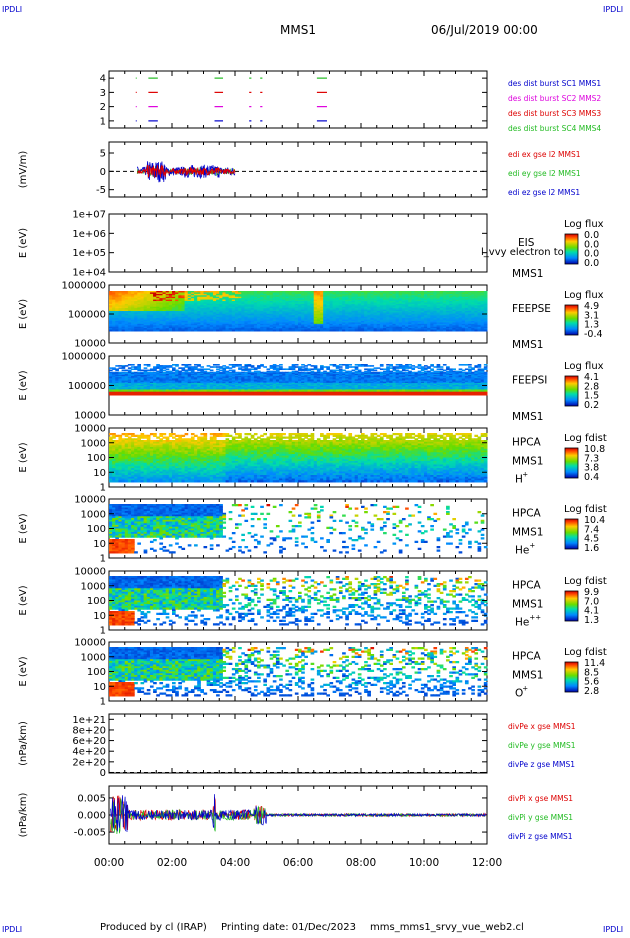  Describe the element at coordinates (89, 215) in the screenshot. I see `y-tick-label: 1e+07` at that location.